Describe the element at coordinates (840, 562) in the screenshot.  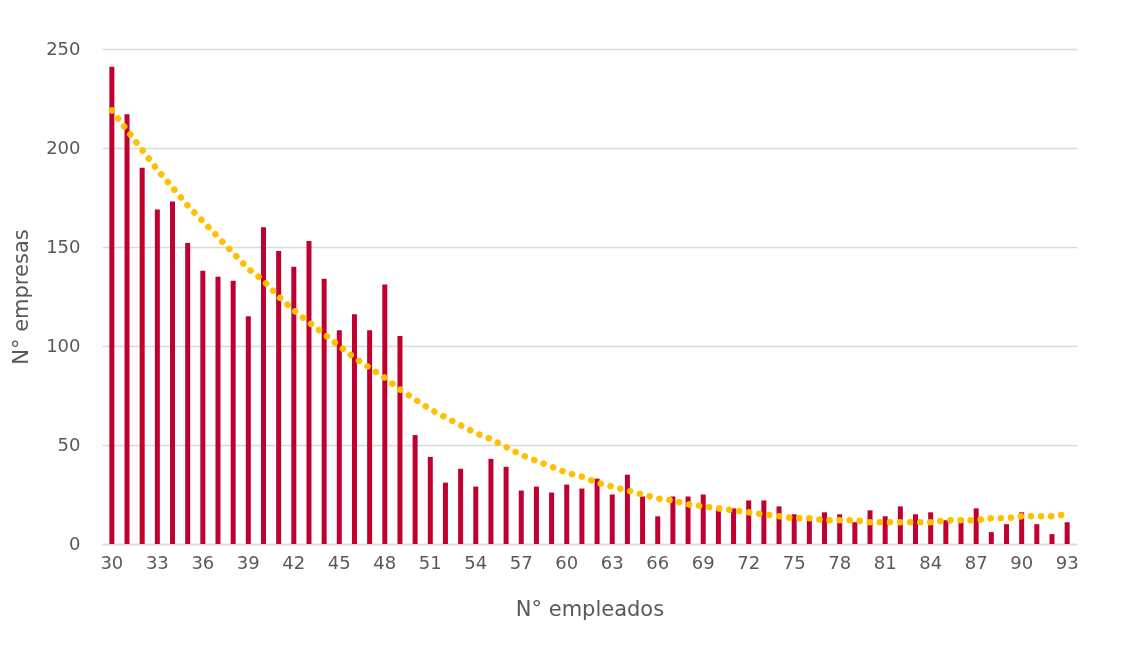
I see `x-tick-label: 78` at that location.